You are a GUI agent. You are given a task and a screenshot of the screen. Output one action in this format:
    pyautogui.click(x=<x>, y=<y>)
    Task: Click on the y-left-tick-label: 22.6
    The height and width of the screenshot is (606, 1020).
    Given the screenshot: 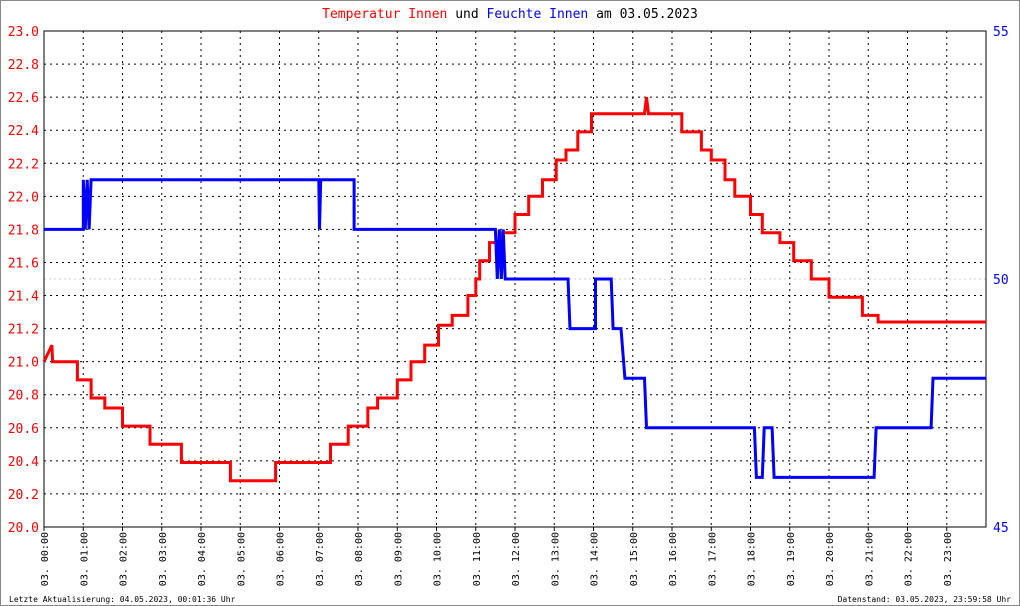 What is the action you would take?
    pyautogui.click(x=23, y=98)
    